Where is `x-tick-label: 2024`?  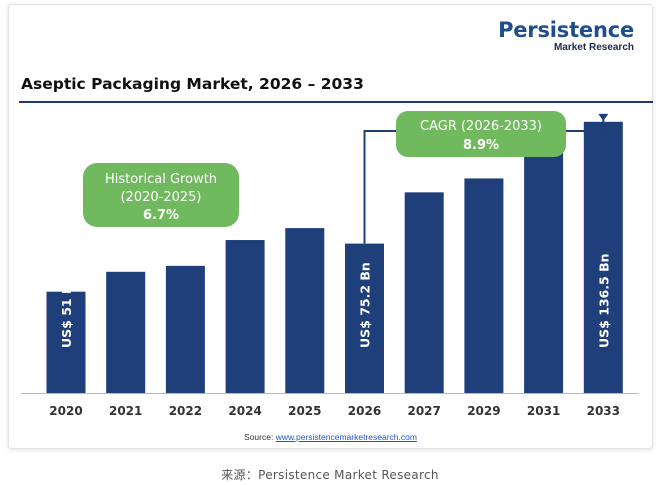
x-tick-label: 2024 is located at coordinates (244, 411).